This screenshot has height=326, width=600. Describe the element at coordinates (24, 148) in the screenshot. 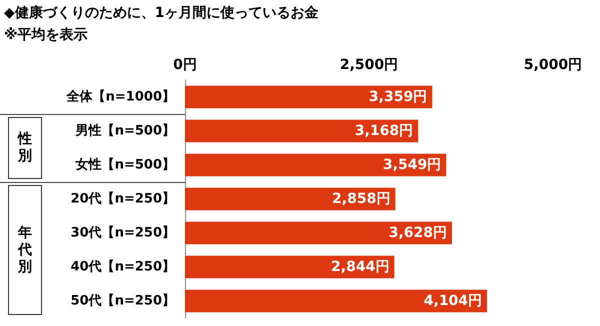

I see `text: 性別` at that location.